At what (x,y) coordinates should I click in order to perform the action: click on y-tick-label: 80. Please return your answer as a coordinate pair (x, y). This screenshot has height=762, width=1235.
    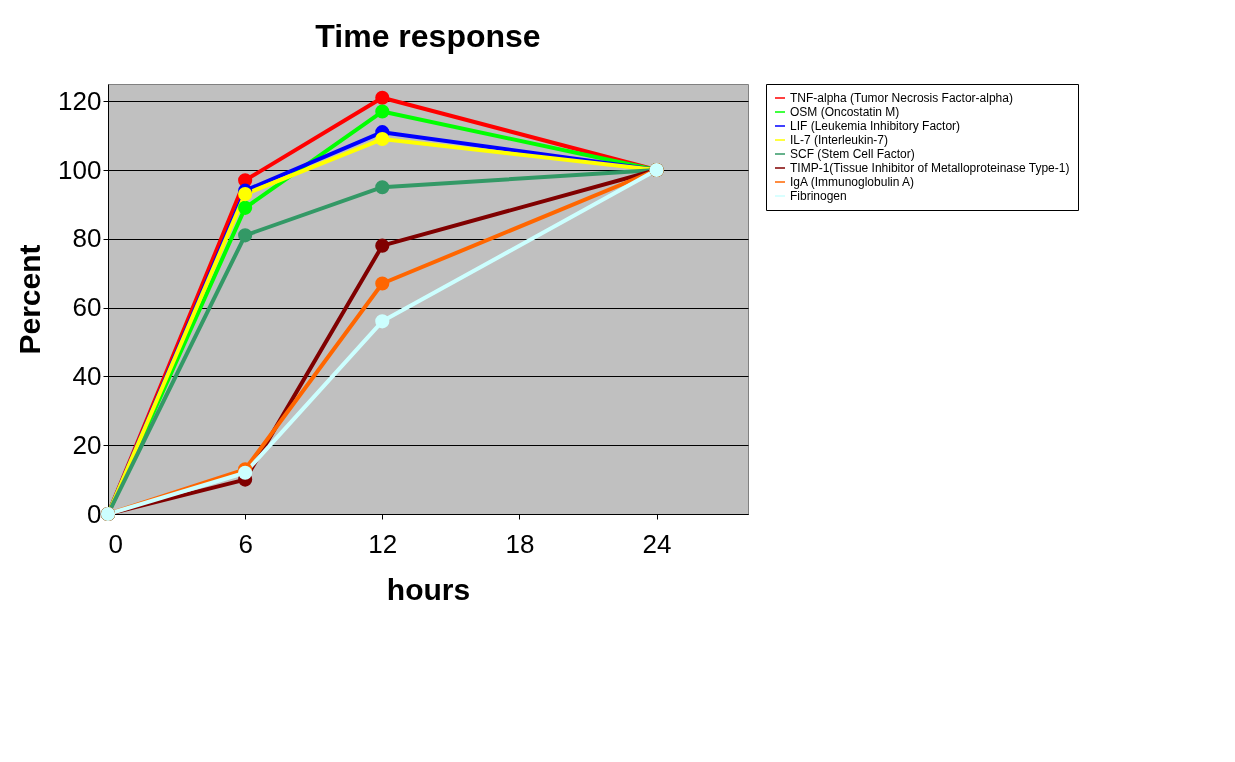
    Looking at the image, I should click on (87, 238).